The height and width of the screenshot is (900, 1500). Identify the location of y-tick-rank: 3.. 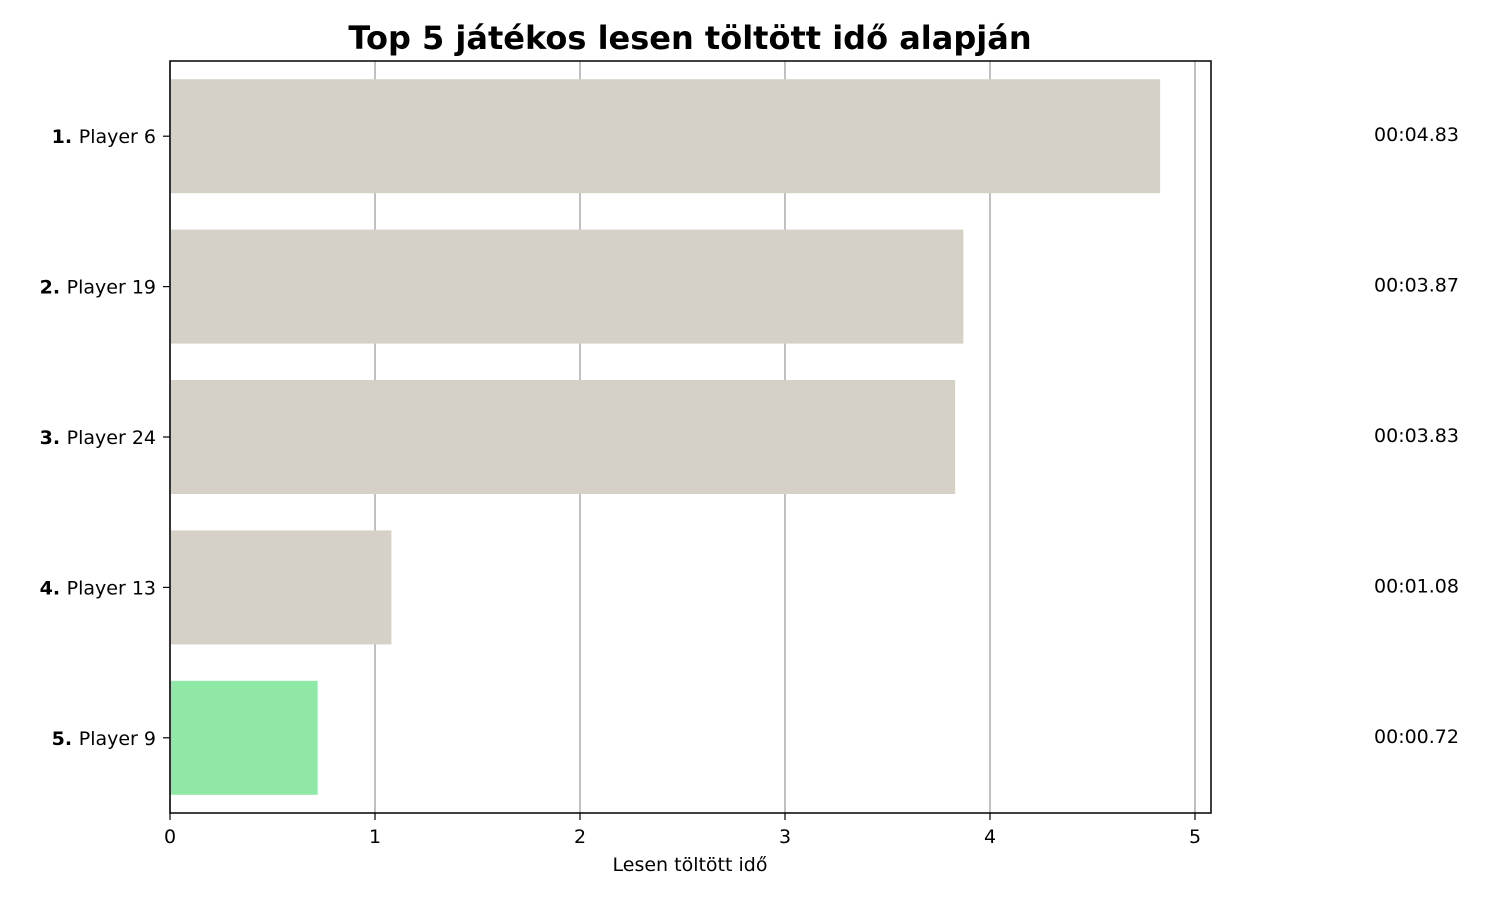
(53, 438).